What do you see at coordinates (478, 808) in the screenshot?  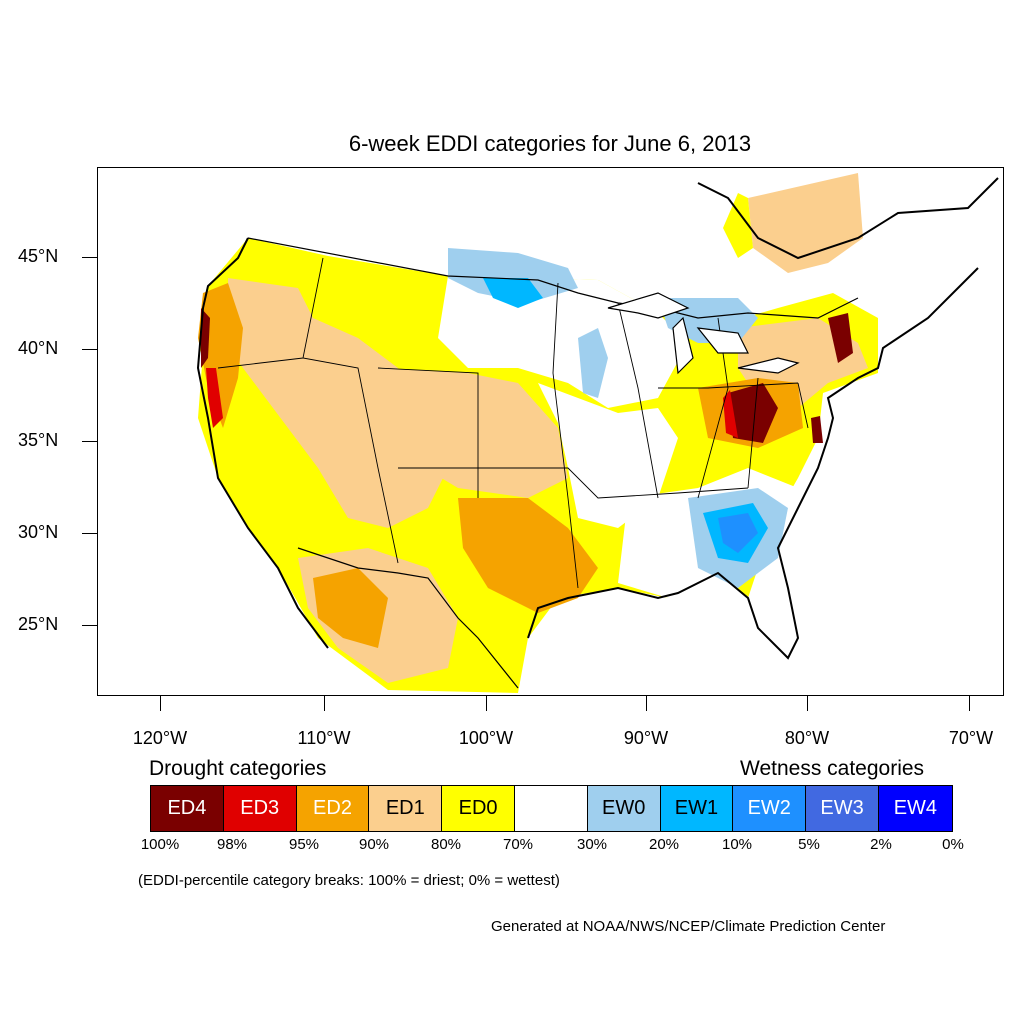 I see `legend-ed0: ED0` at bounding box center [478, 808].